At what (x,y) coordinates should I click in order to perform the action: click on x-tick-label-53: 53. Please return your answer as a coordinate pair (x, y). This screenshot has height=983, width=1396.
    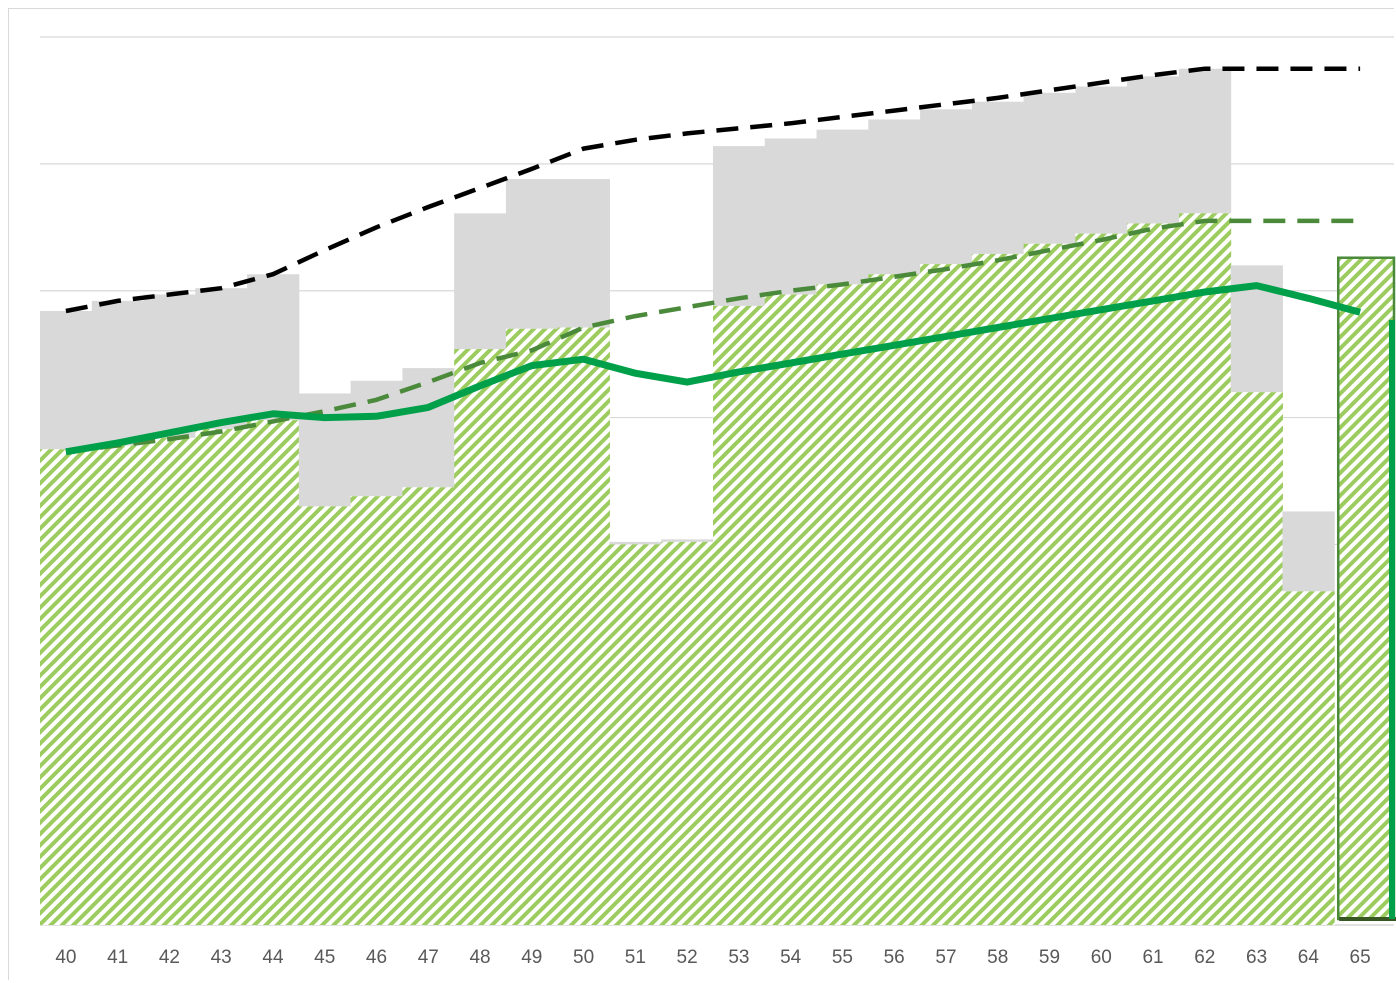
    Looking at the image, I should click on (738, 957).